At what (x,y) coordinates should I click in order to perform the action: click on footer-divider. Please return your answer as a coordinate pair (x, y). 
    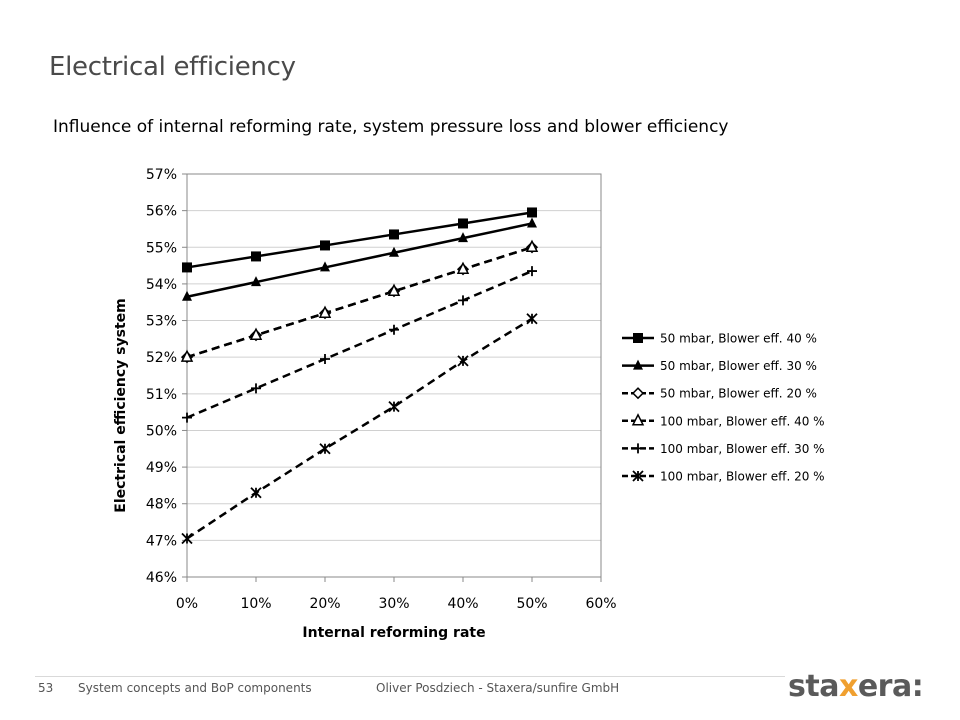
    Looking at the image, I should click on (410, 676).